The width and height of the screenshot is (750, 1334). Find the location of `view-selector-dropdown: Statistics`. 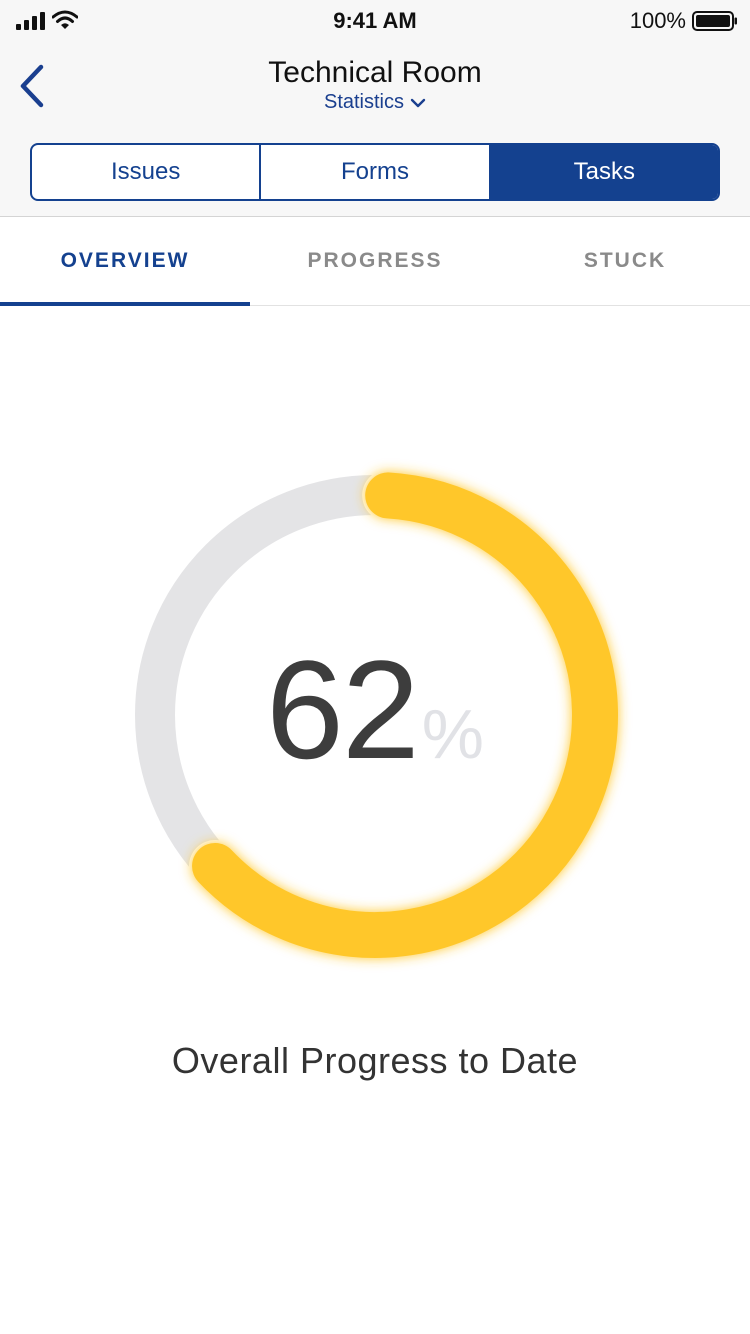

view-selector-dropdown: Statistics is located at coordinates (375, 102).